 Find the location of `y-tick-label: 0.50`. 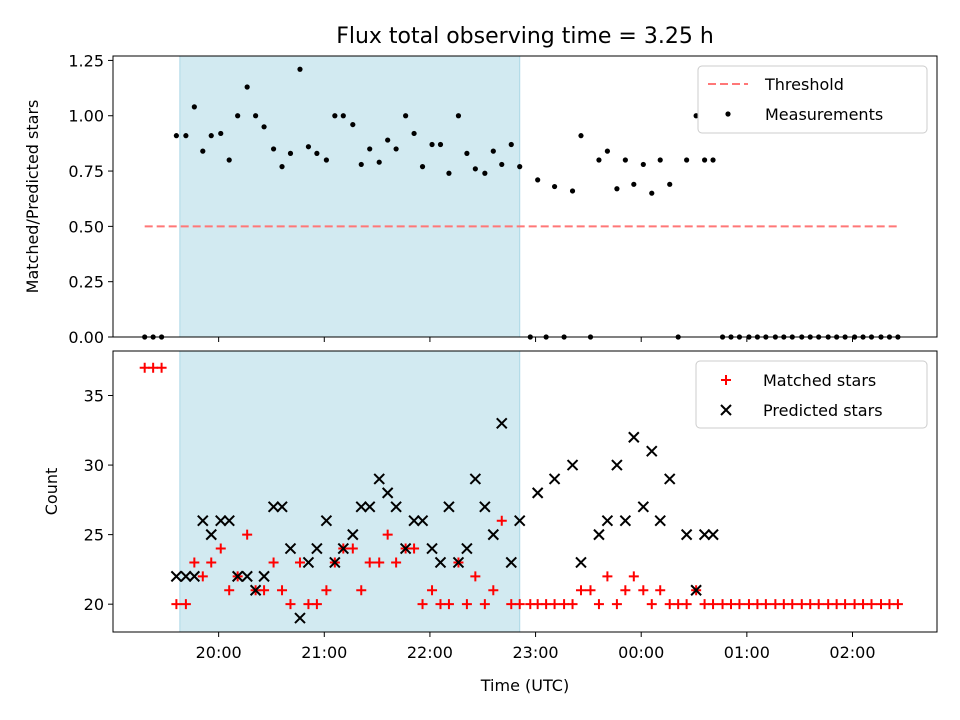

y-tick-label: 0.50 is located at coordinates (86, 226).